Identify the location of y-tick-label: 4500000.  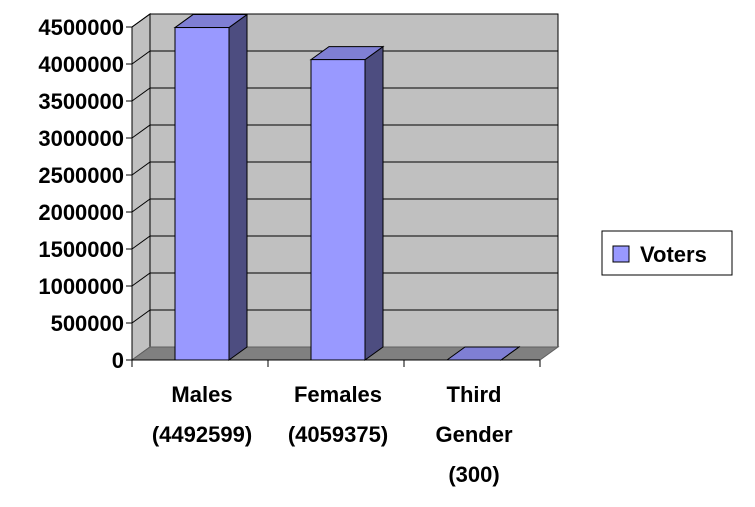
(81, 27).